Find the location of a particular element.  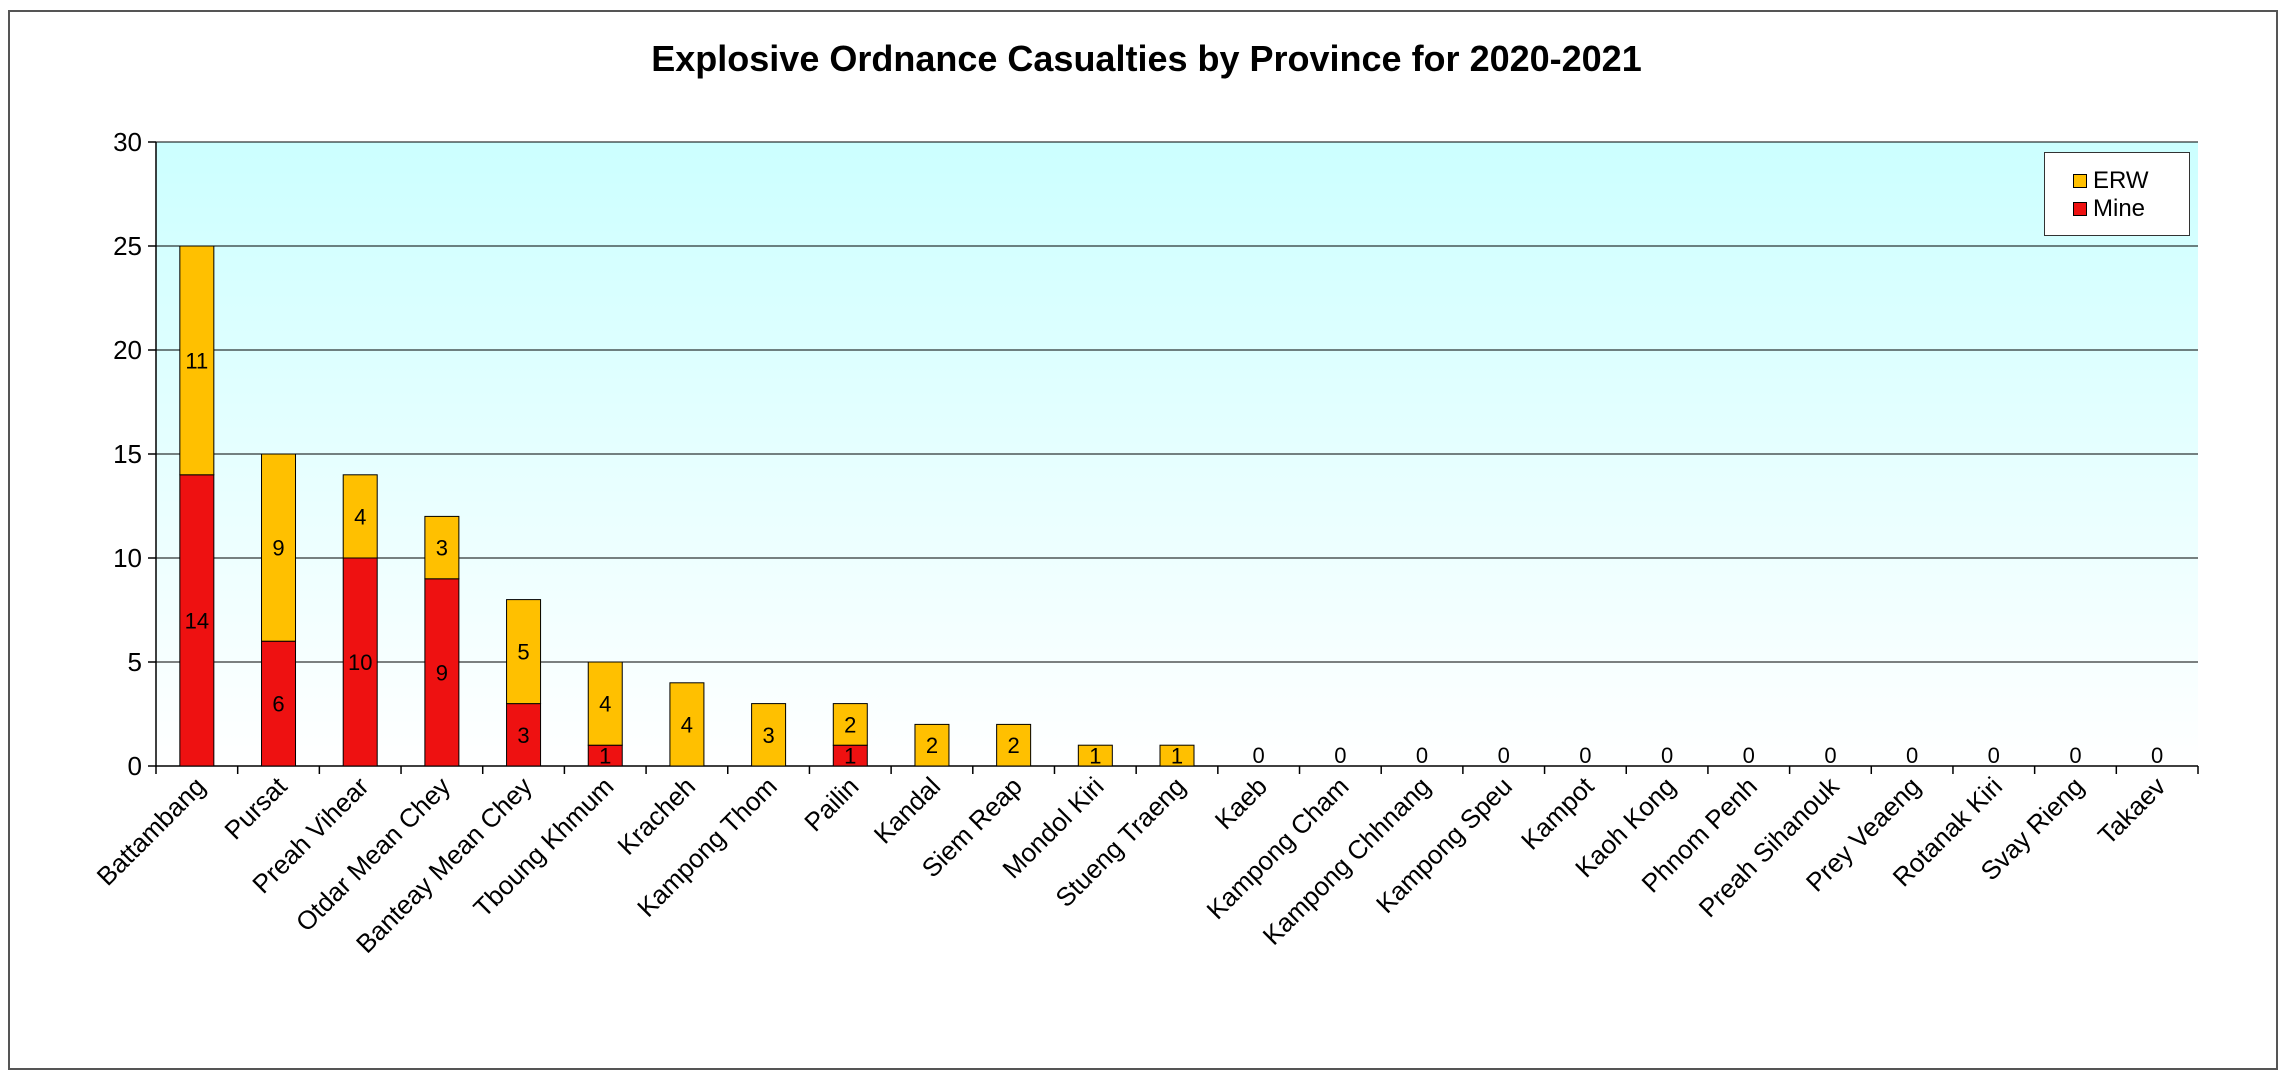

data-label-erw: 5 is located at coordinates (523, 652).